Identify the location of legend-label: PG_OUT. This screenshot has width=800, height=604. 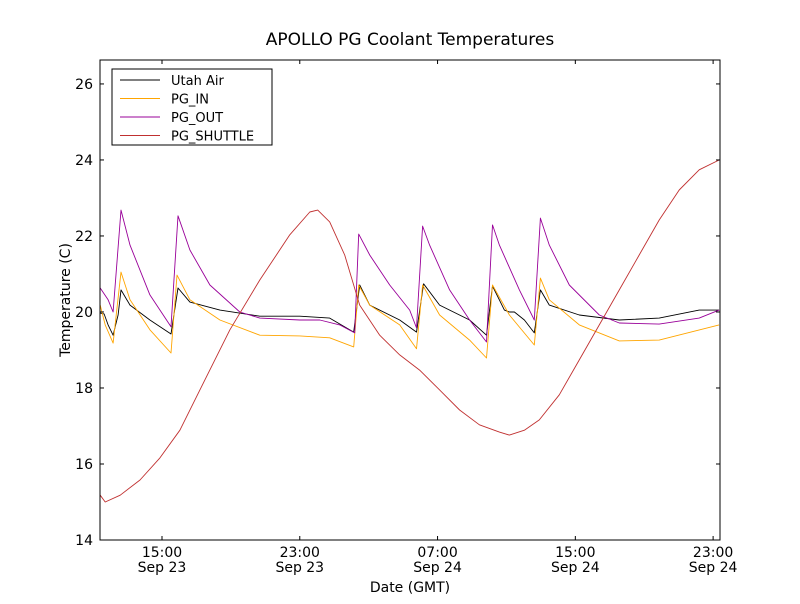
(197, 118).